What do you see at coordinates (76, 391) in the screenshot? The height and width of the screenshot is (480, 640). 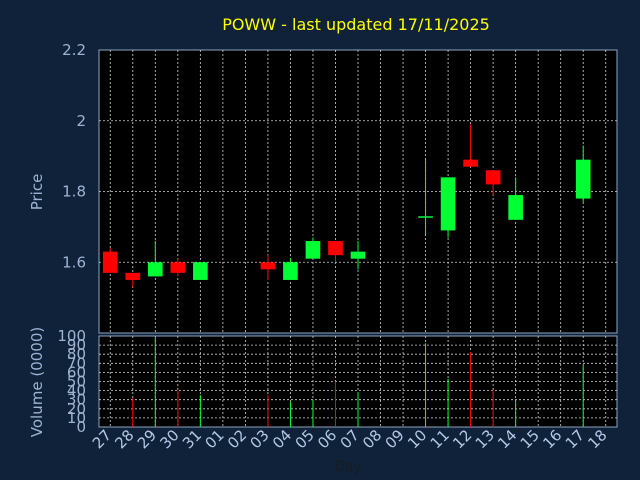 I see `volume-tick-label: 40` at bounding box center [76, 391].